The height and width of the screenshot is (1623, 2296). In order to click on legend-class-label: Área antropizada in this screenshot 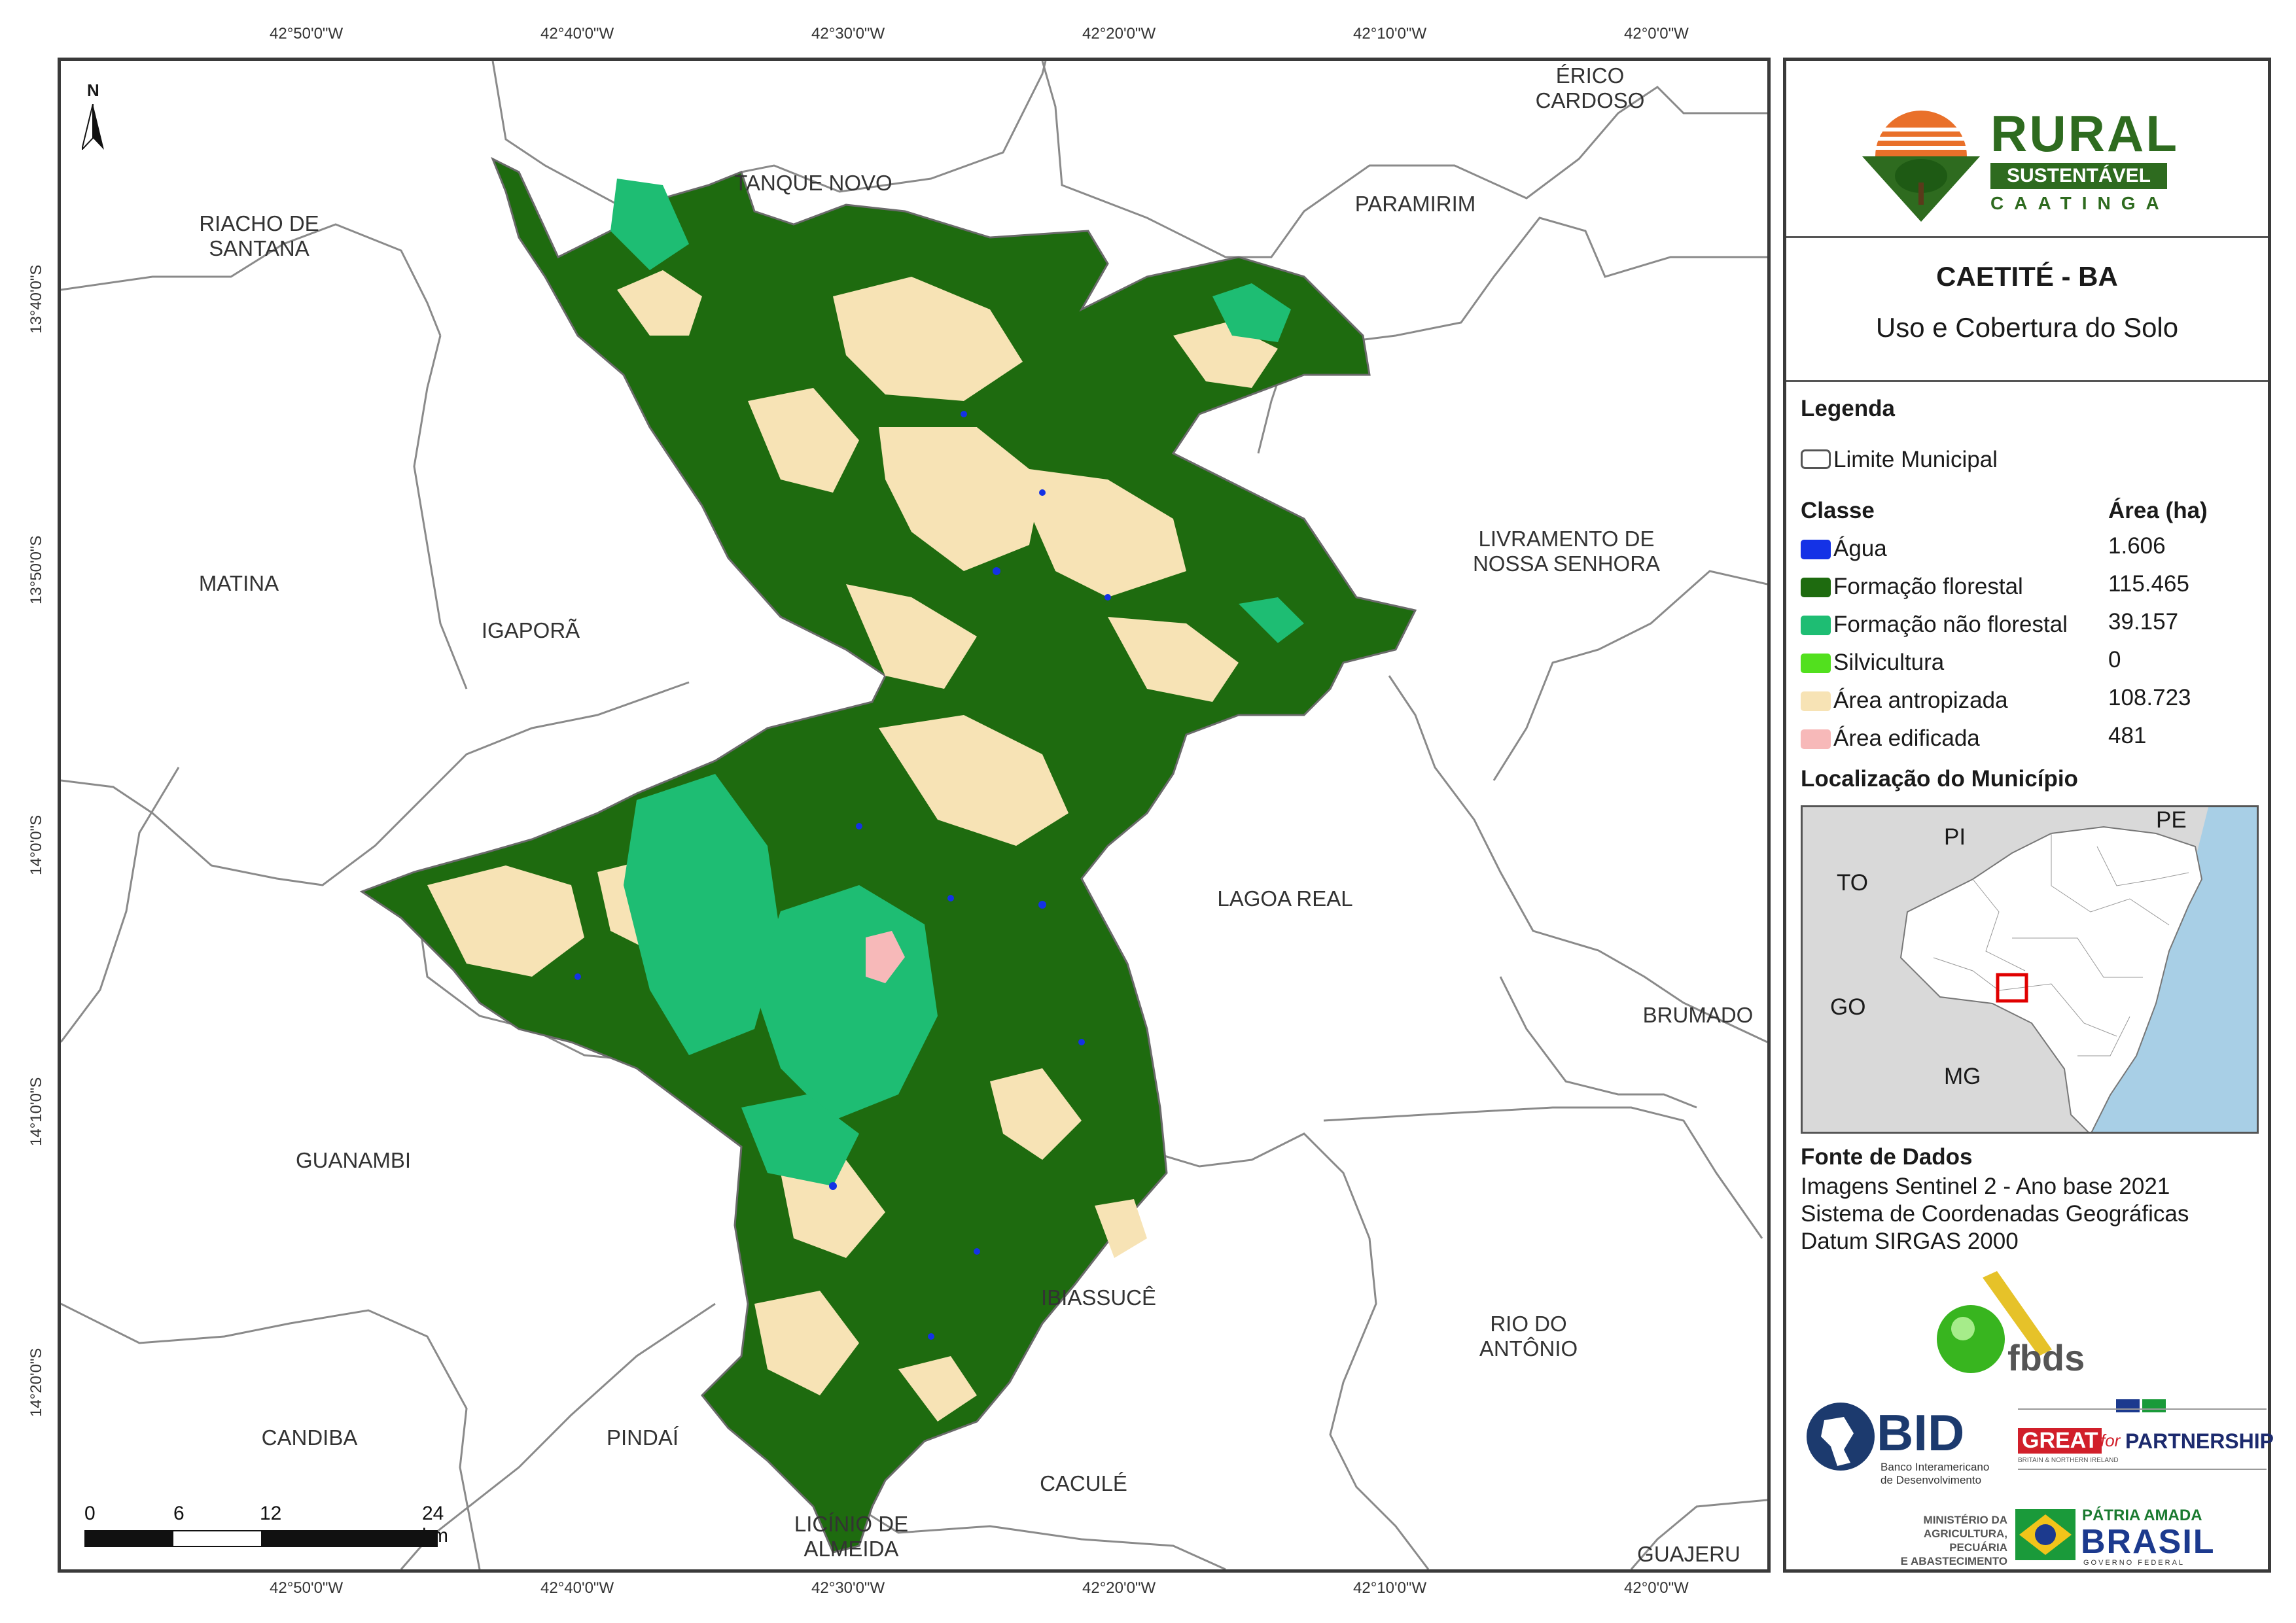, I will do `click(1921, 700)`.